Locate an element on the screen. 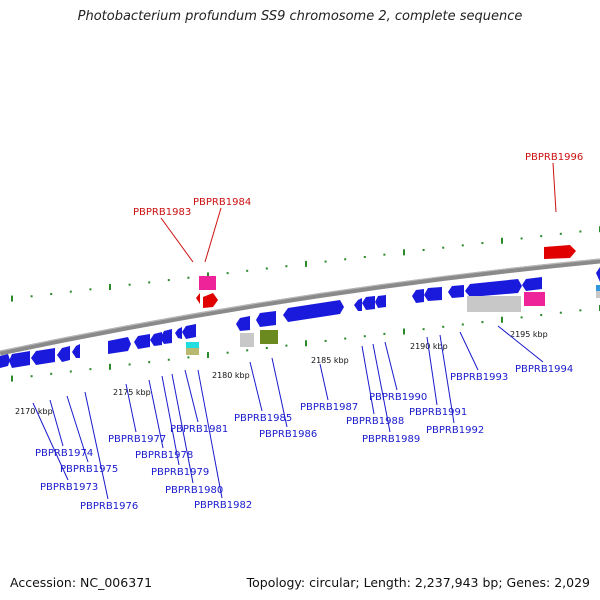  gene-label: PBPRB1986 is located at coordinates (288, 434).